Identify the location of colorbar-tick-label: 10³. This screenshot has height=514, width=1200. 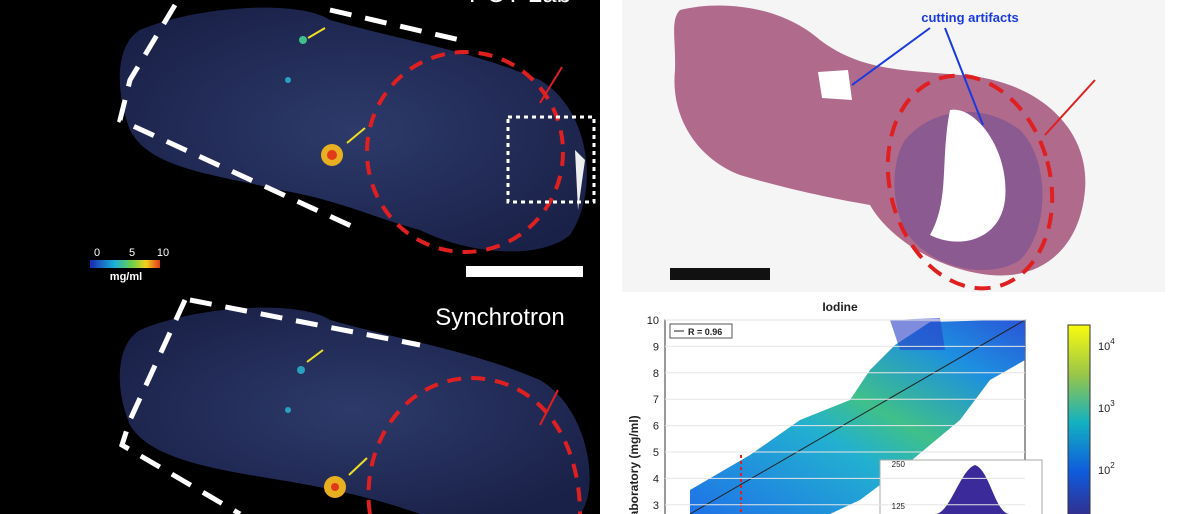
(1106, 407).